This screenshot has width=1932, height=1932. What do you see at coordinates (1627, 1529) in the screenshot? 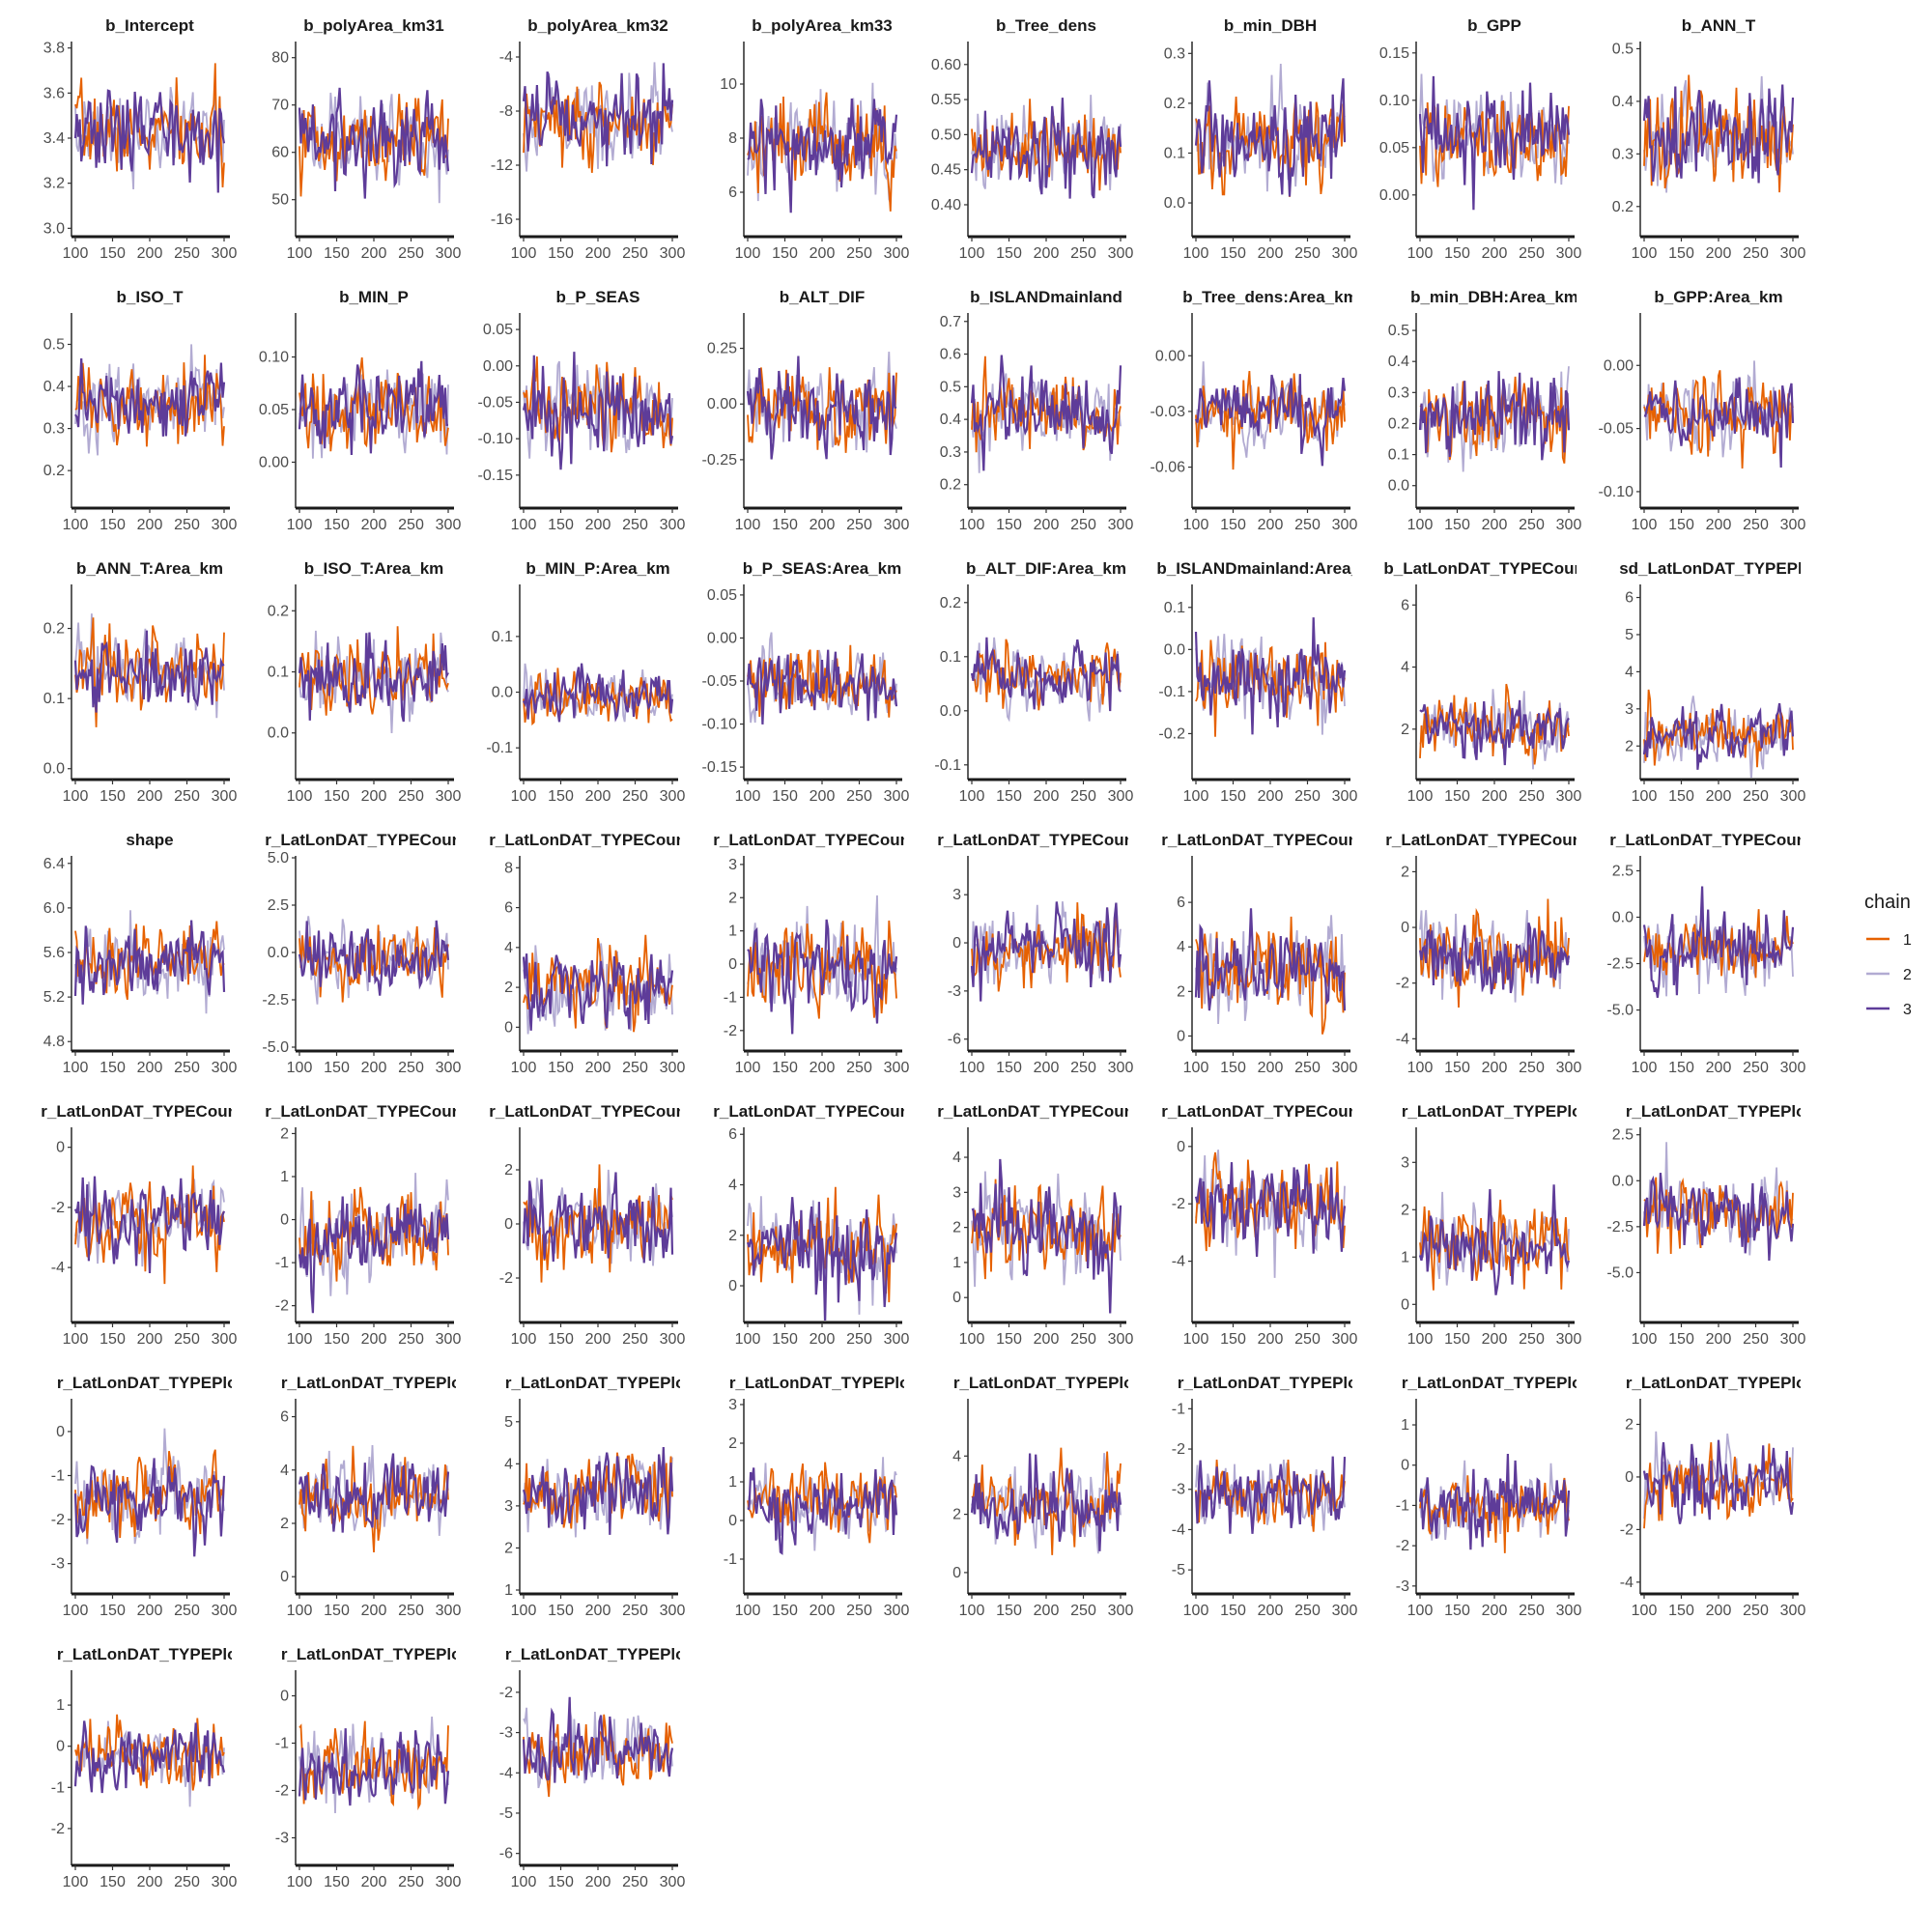
I see `y-tick-label: -2` at bounding box center [1627, 1529].